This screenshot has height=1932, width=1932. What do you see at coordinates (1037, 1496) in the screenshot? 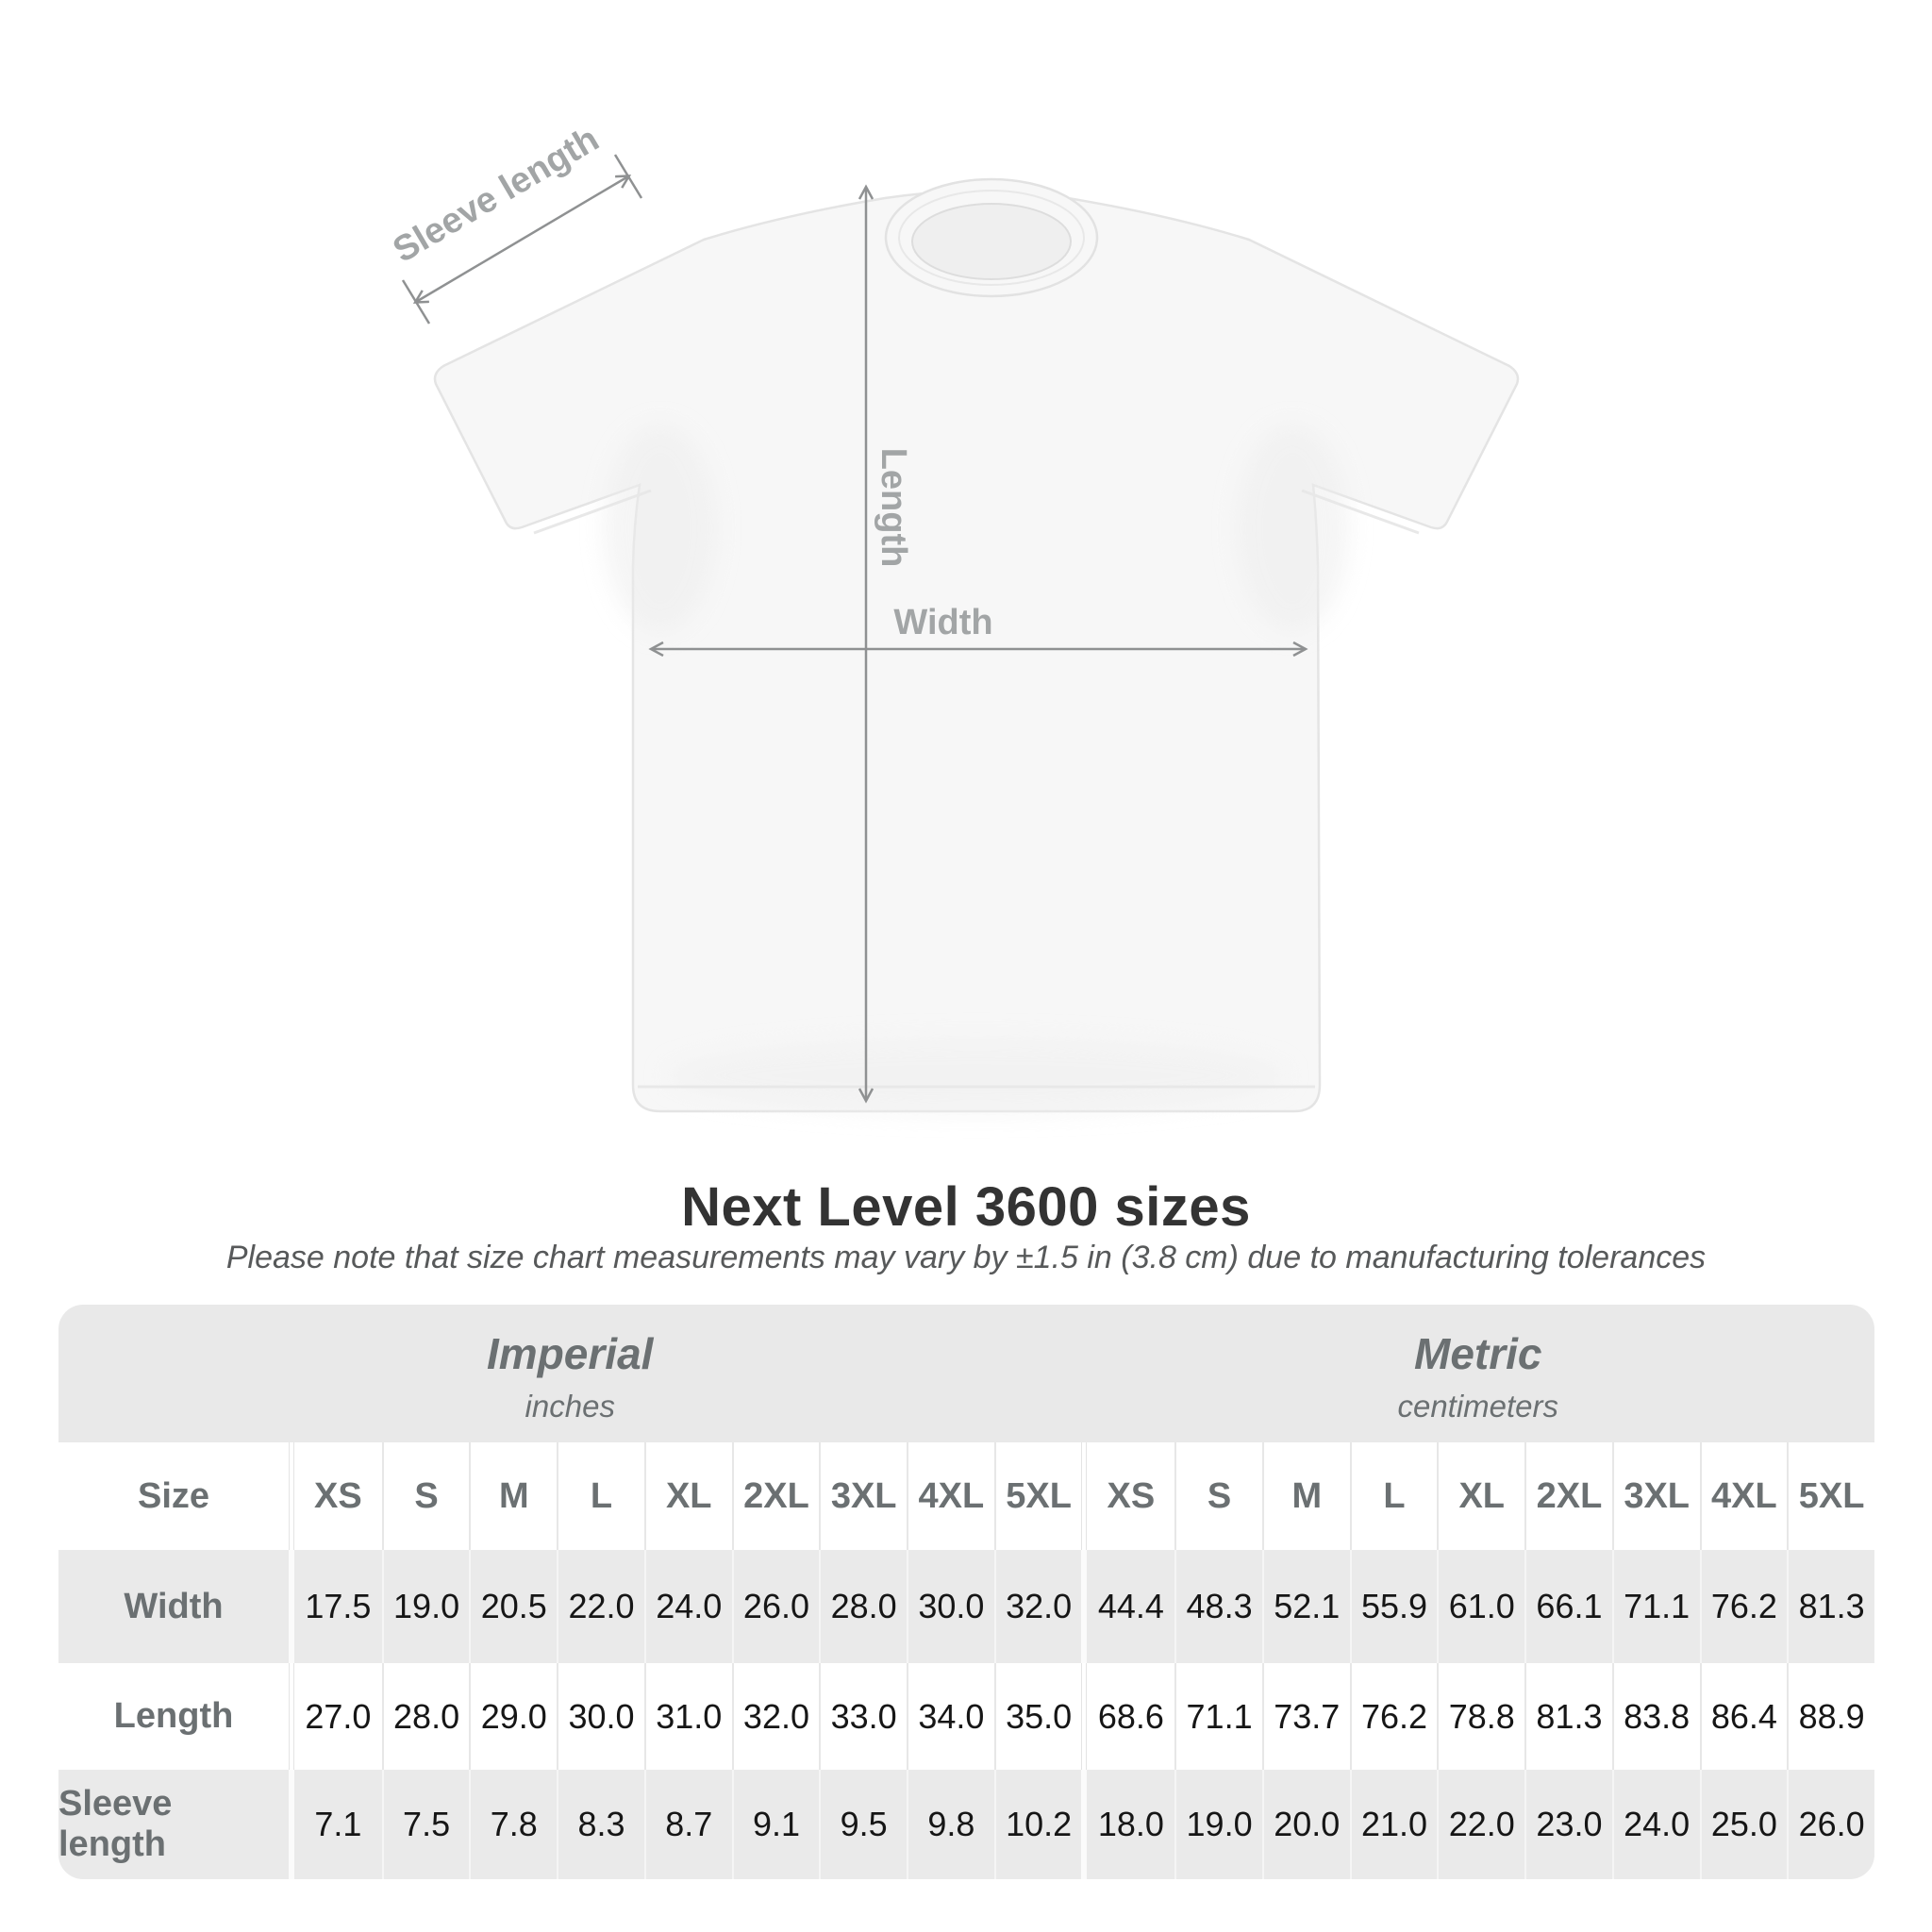
I see `size-header: 5XL` at bounding box center [1037, 1496].